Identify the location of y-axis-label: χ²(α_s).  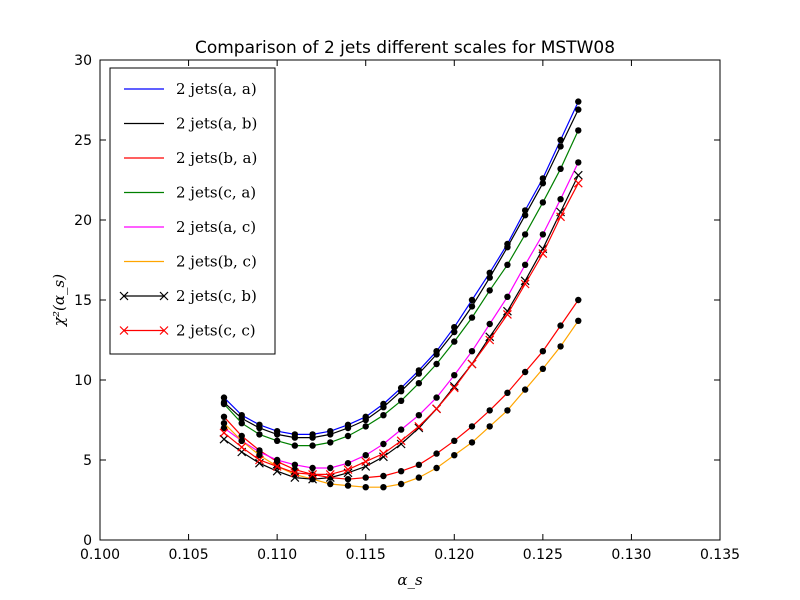
(59, 300).